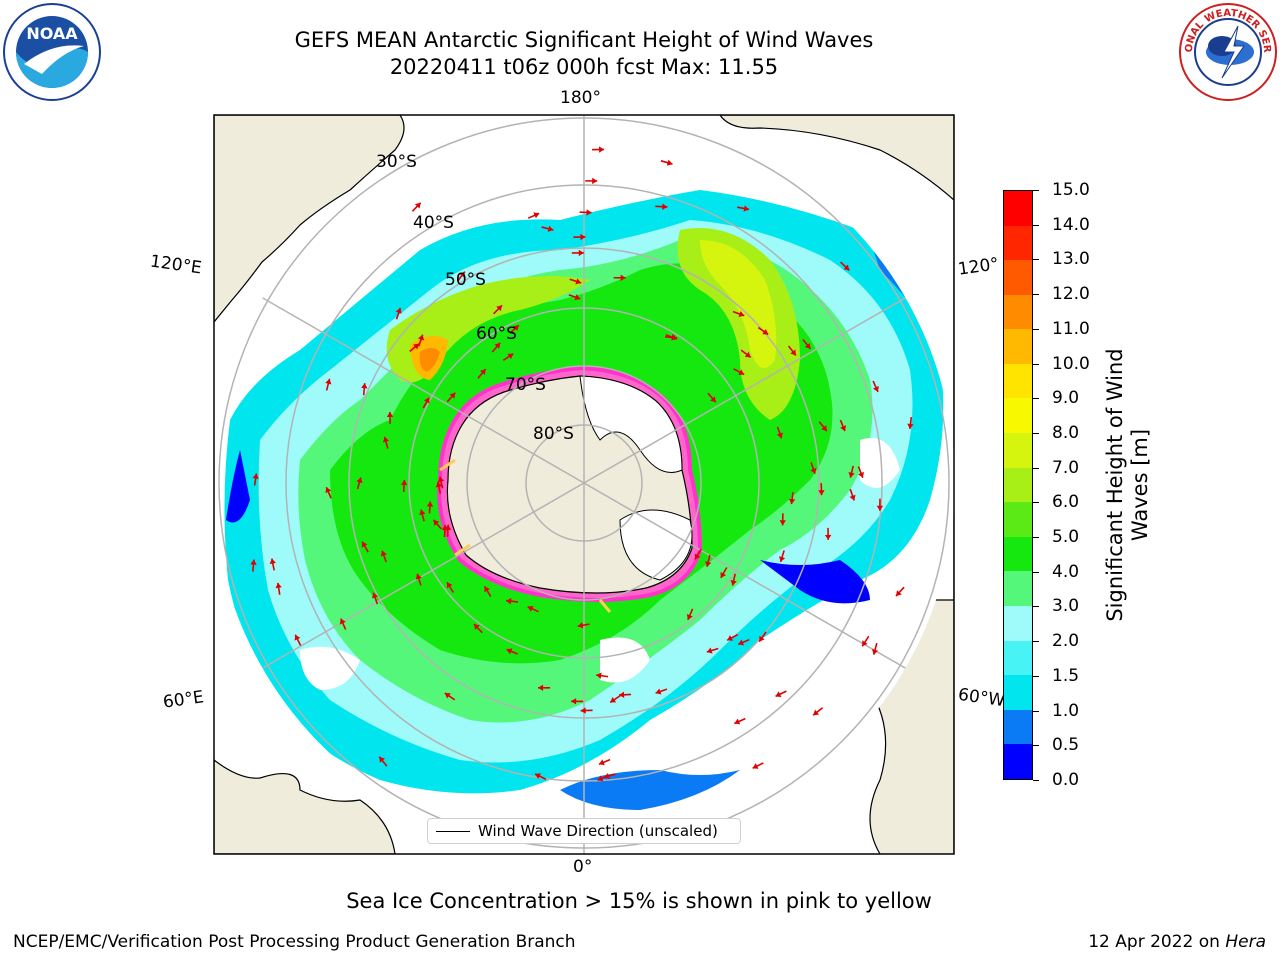 Image resolution: width=1280 pixels, height=960 pixels. What do you see at coordinates (1066, 571) in the screenshot?
I see `colorbar-tick-label: 4.0` at bounding box center [1066, 571].